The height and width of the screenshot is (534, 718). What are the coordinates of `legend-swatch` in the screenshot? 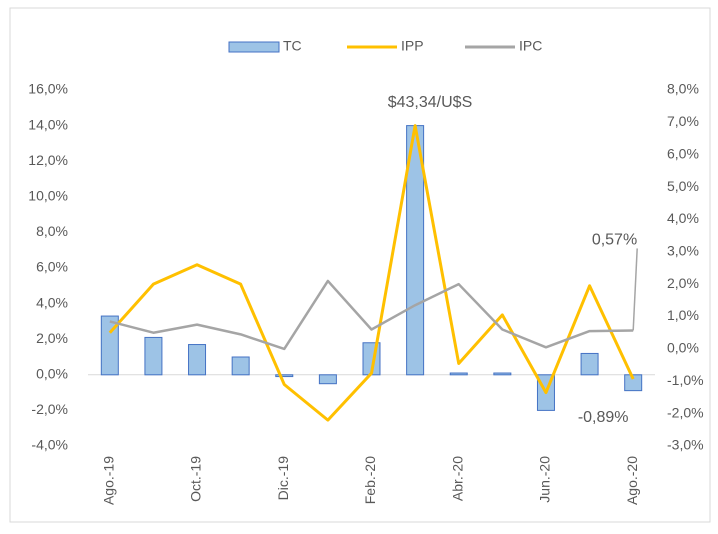 It's located at (254, 47).